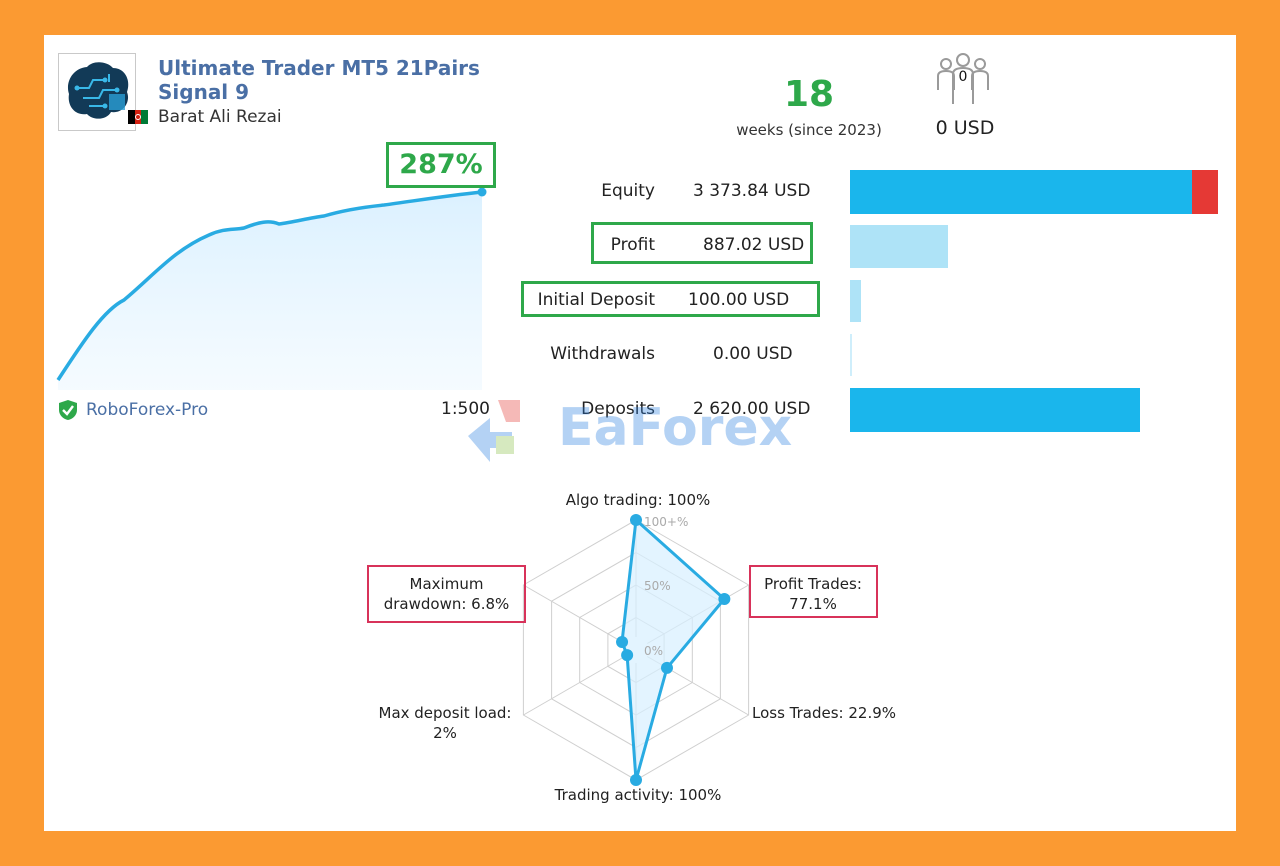 The width and height of the screenshot is (1280, 866). What do you see at coordinates (445, 723) in the screenshot?
I see `radar-label-deposit-load: Max deposit load: 2%` at bounding box center [445, 723].